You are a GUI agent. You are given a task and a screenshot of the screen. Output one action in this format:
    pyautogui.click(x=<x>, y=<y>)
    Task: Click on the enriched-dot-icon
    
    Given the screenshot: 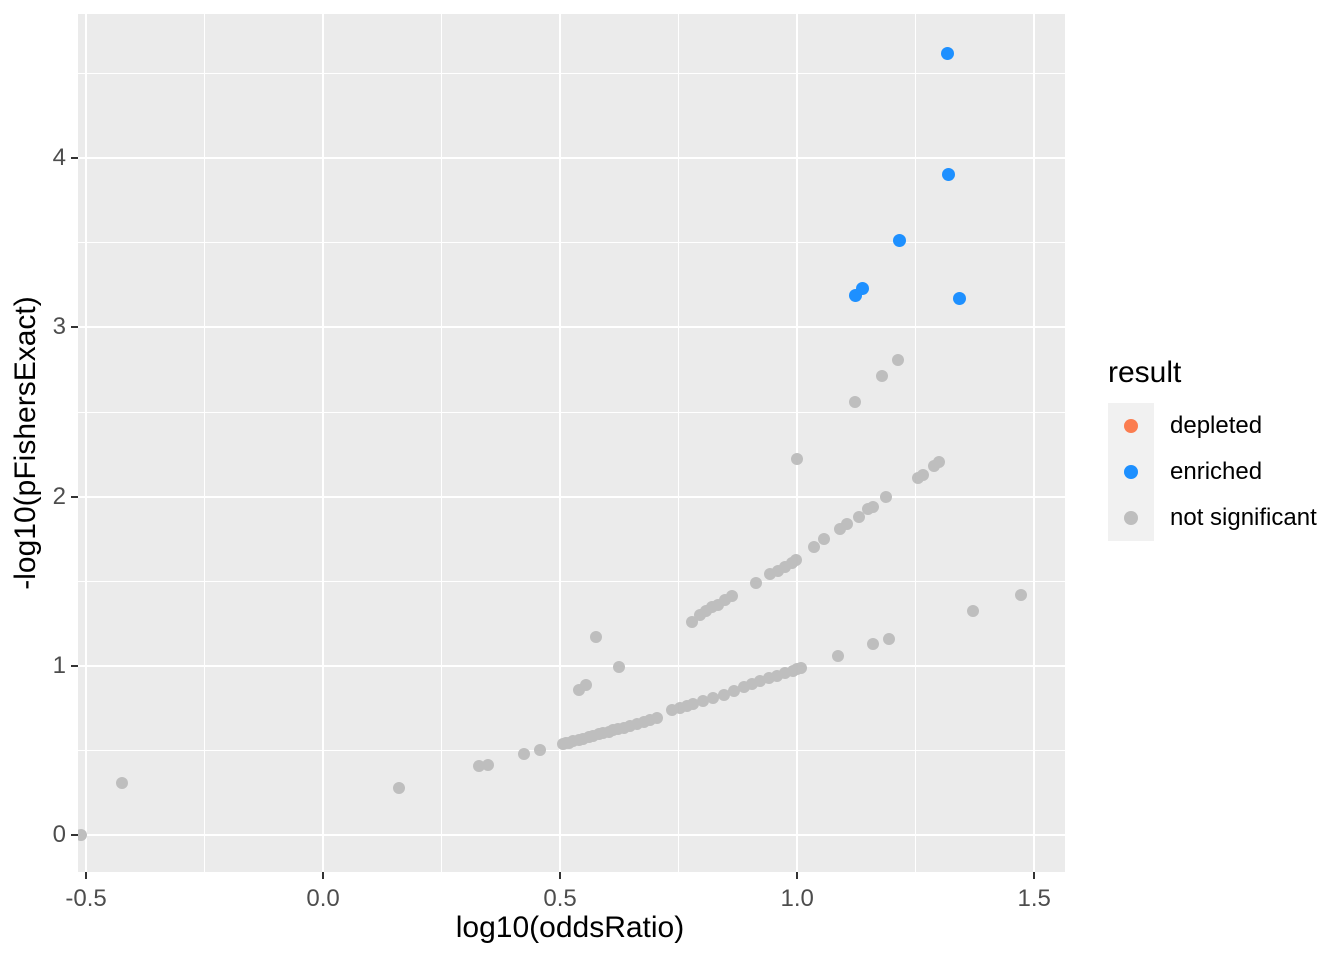 What is the action you would take?
    pyautogui.click(x=1131, y=472)
    